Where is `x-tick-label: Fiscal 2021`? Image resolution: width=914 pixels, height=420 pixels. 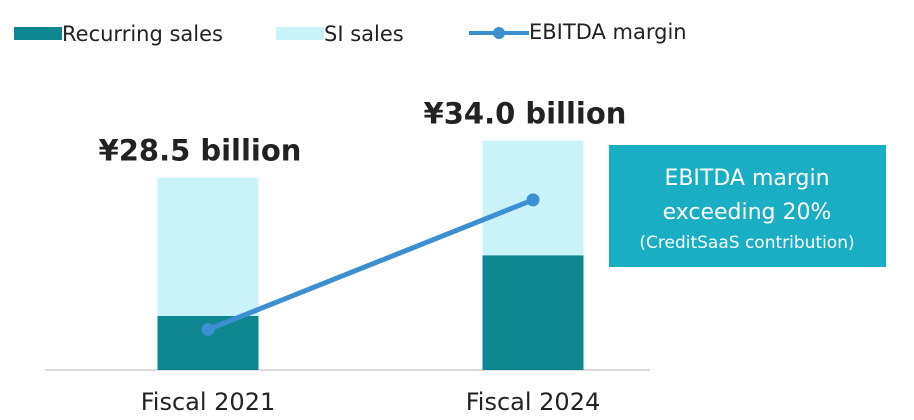
x-tick-label: Fiscal 2021 is located at coordinates (208, 402).